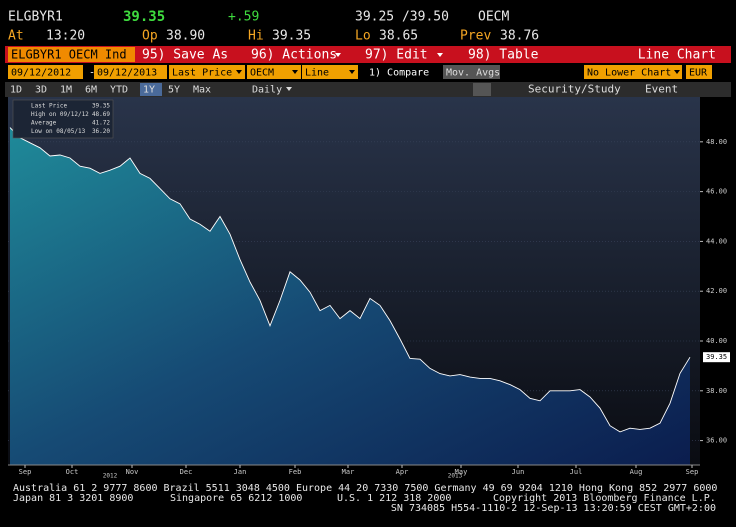 The width and height of the screenshot is (736, 527). I want to click on x-tick-label: Oct, so click(72, 472).